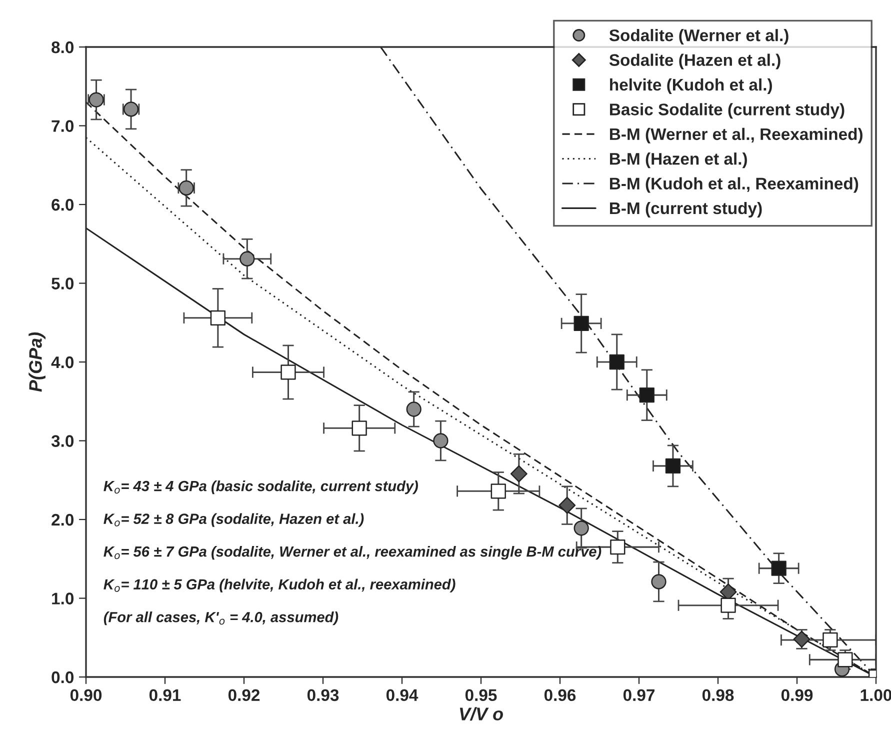  What do you see at coordinates (280, 585) in the screenshot?
I see `annotation: K$_{o}$= 110 ± 5 GPa (helvite, Kudoh et al., reexamined)` at bounding box center [280, 585].